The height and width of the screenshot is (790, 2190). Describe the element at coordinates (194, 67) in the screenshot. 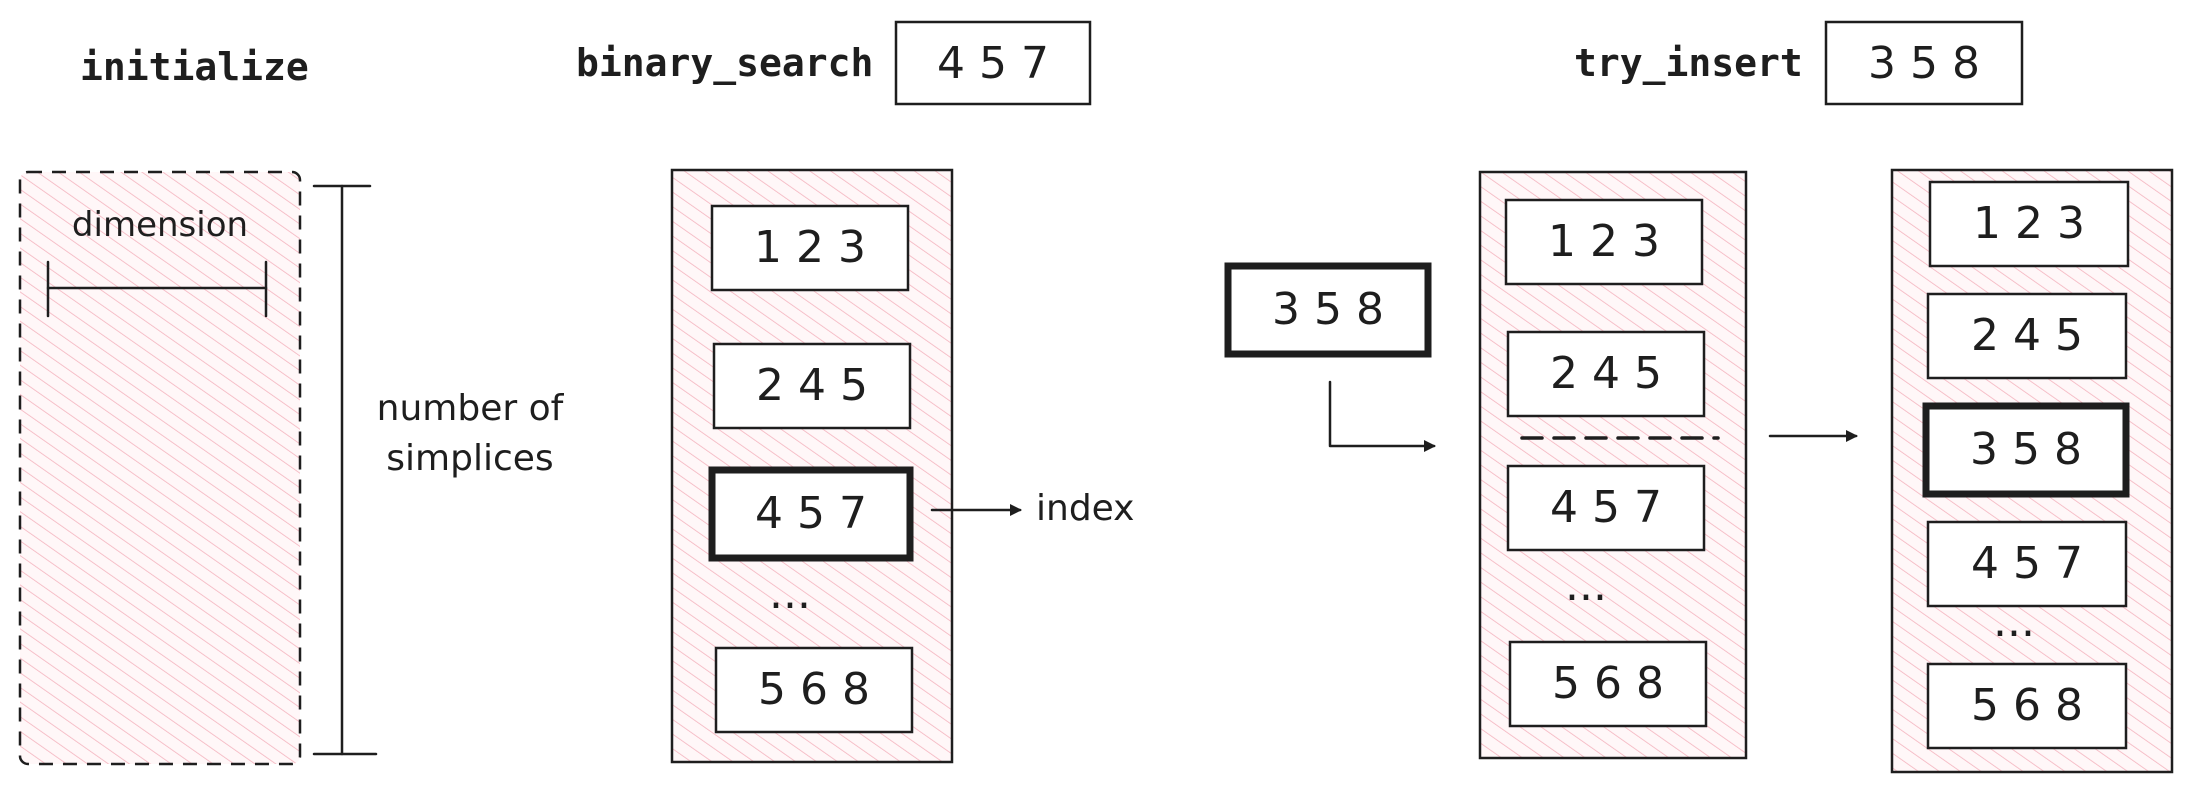

I see `heading-initialize: initialize` at that location.